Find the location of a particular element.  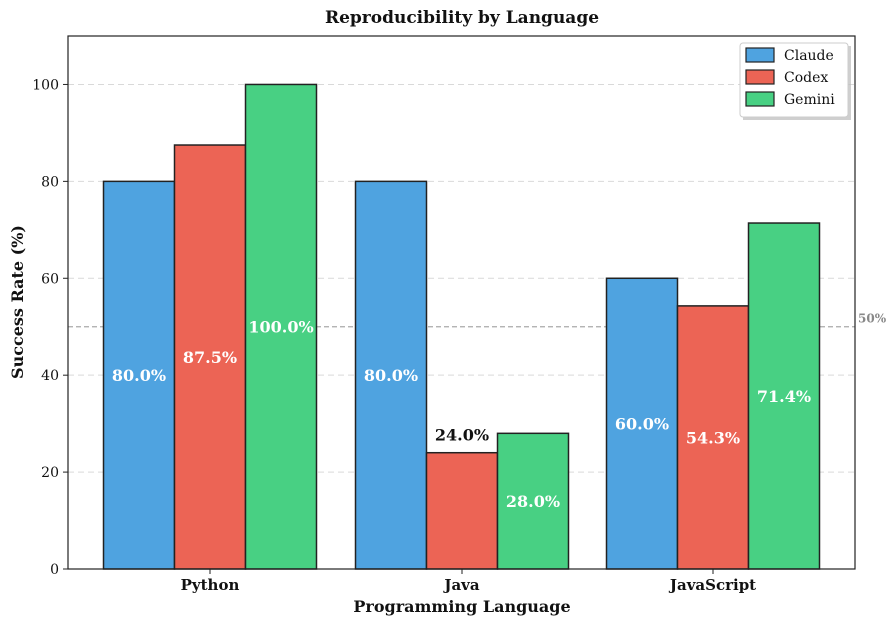

bar-codex-java is located at coordinates (462, 510).